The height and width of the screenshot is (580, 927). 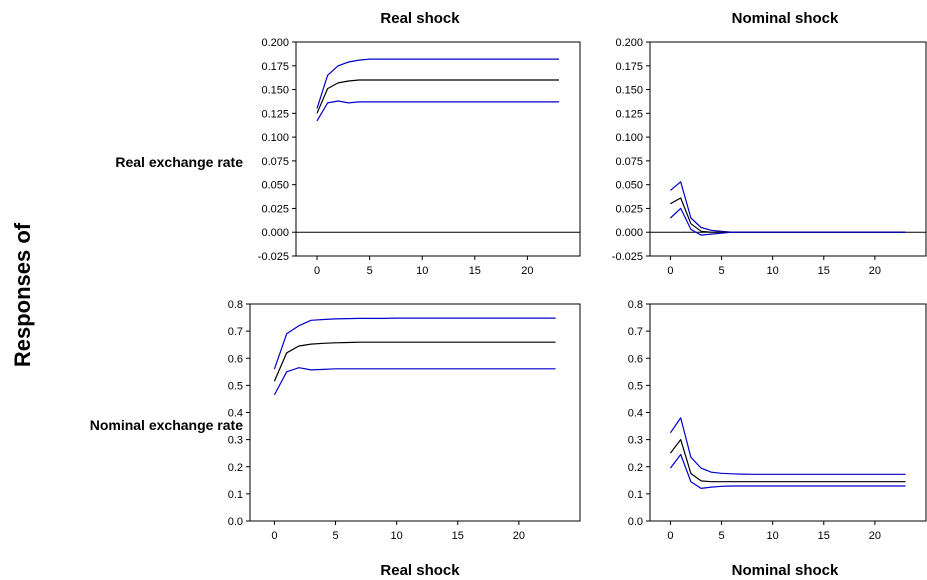 What do you see at coordinates (166, 425) in the screenshot?
I see `row-label-nominal-exchange-rate: Nominal exchange rate` at bounding box center [166, 425].